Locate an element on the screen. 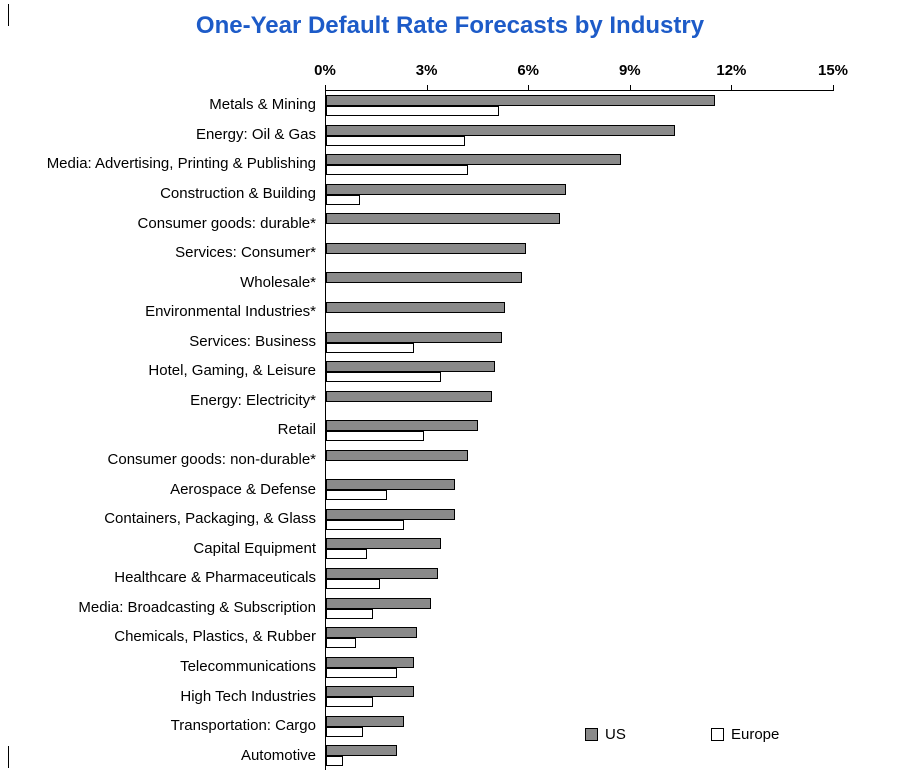 The width and height of the screenshot is (900, 770). x-axis-tick-label: 6% is located at coordinates (528, 70).